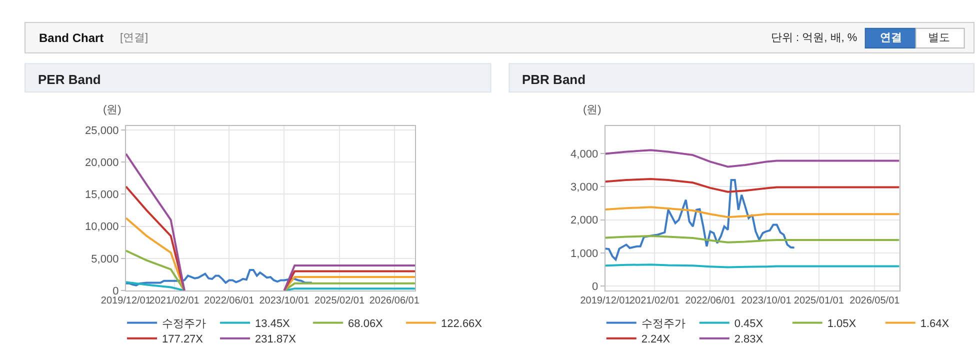 The width and height of the screenshot is (978, 364). Describe the element at coordinates (102, 162) in the screenshot. I see `y-tick-label: 20,000` at that location.